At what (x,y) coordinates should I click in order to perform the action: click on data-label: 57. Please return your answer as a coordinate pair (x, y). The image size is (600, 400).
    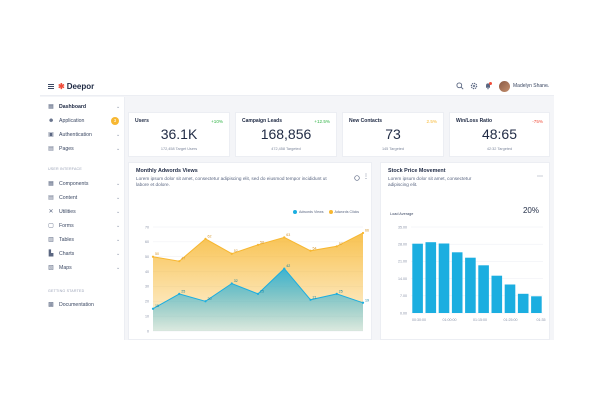
    Looking at the image, I should click on (341, 244).